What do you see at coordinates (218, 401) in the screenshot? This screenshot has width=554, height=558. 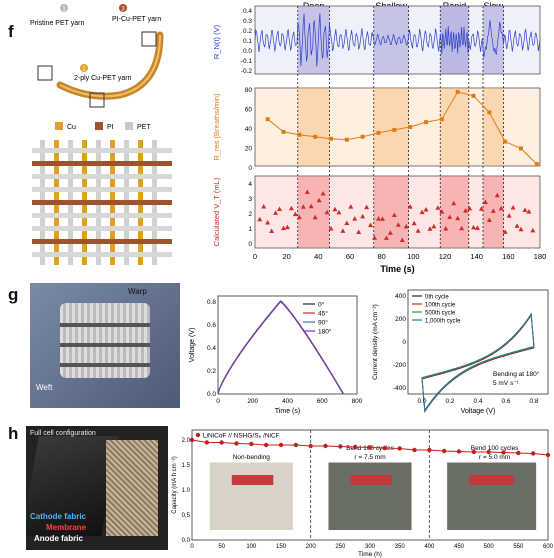 I see `gcd-x-tick: 0` at bounding box center [218, 401].